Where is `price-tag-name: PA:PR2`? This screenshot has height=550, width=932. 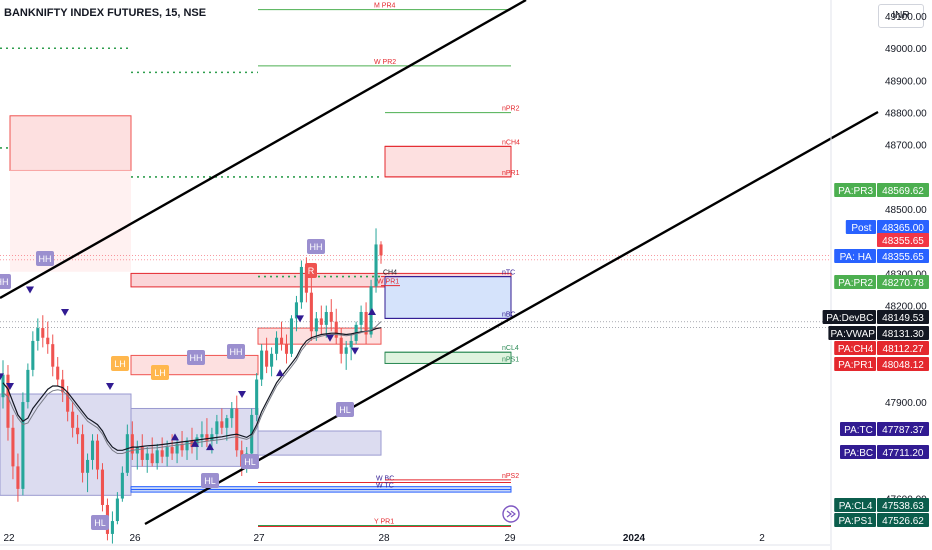
price-tag-name: PA:PR2 is located at coordinates (855, 283).